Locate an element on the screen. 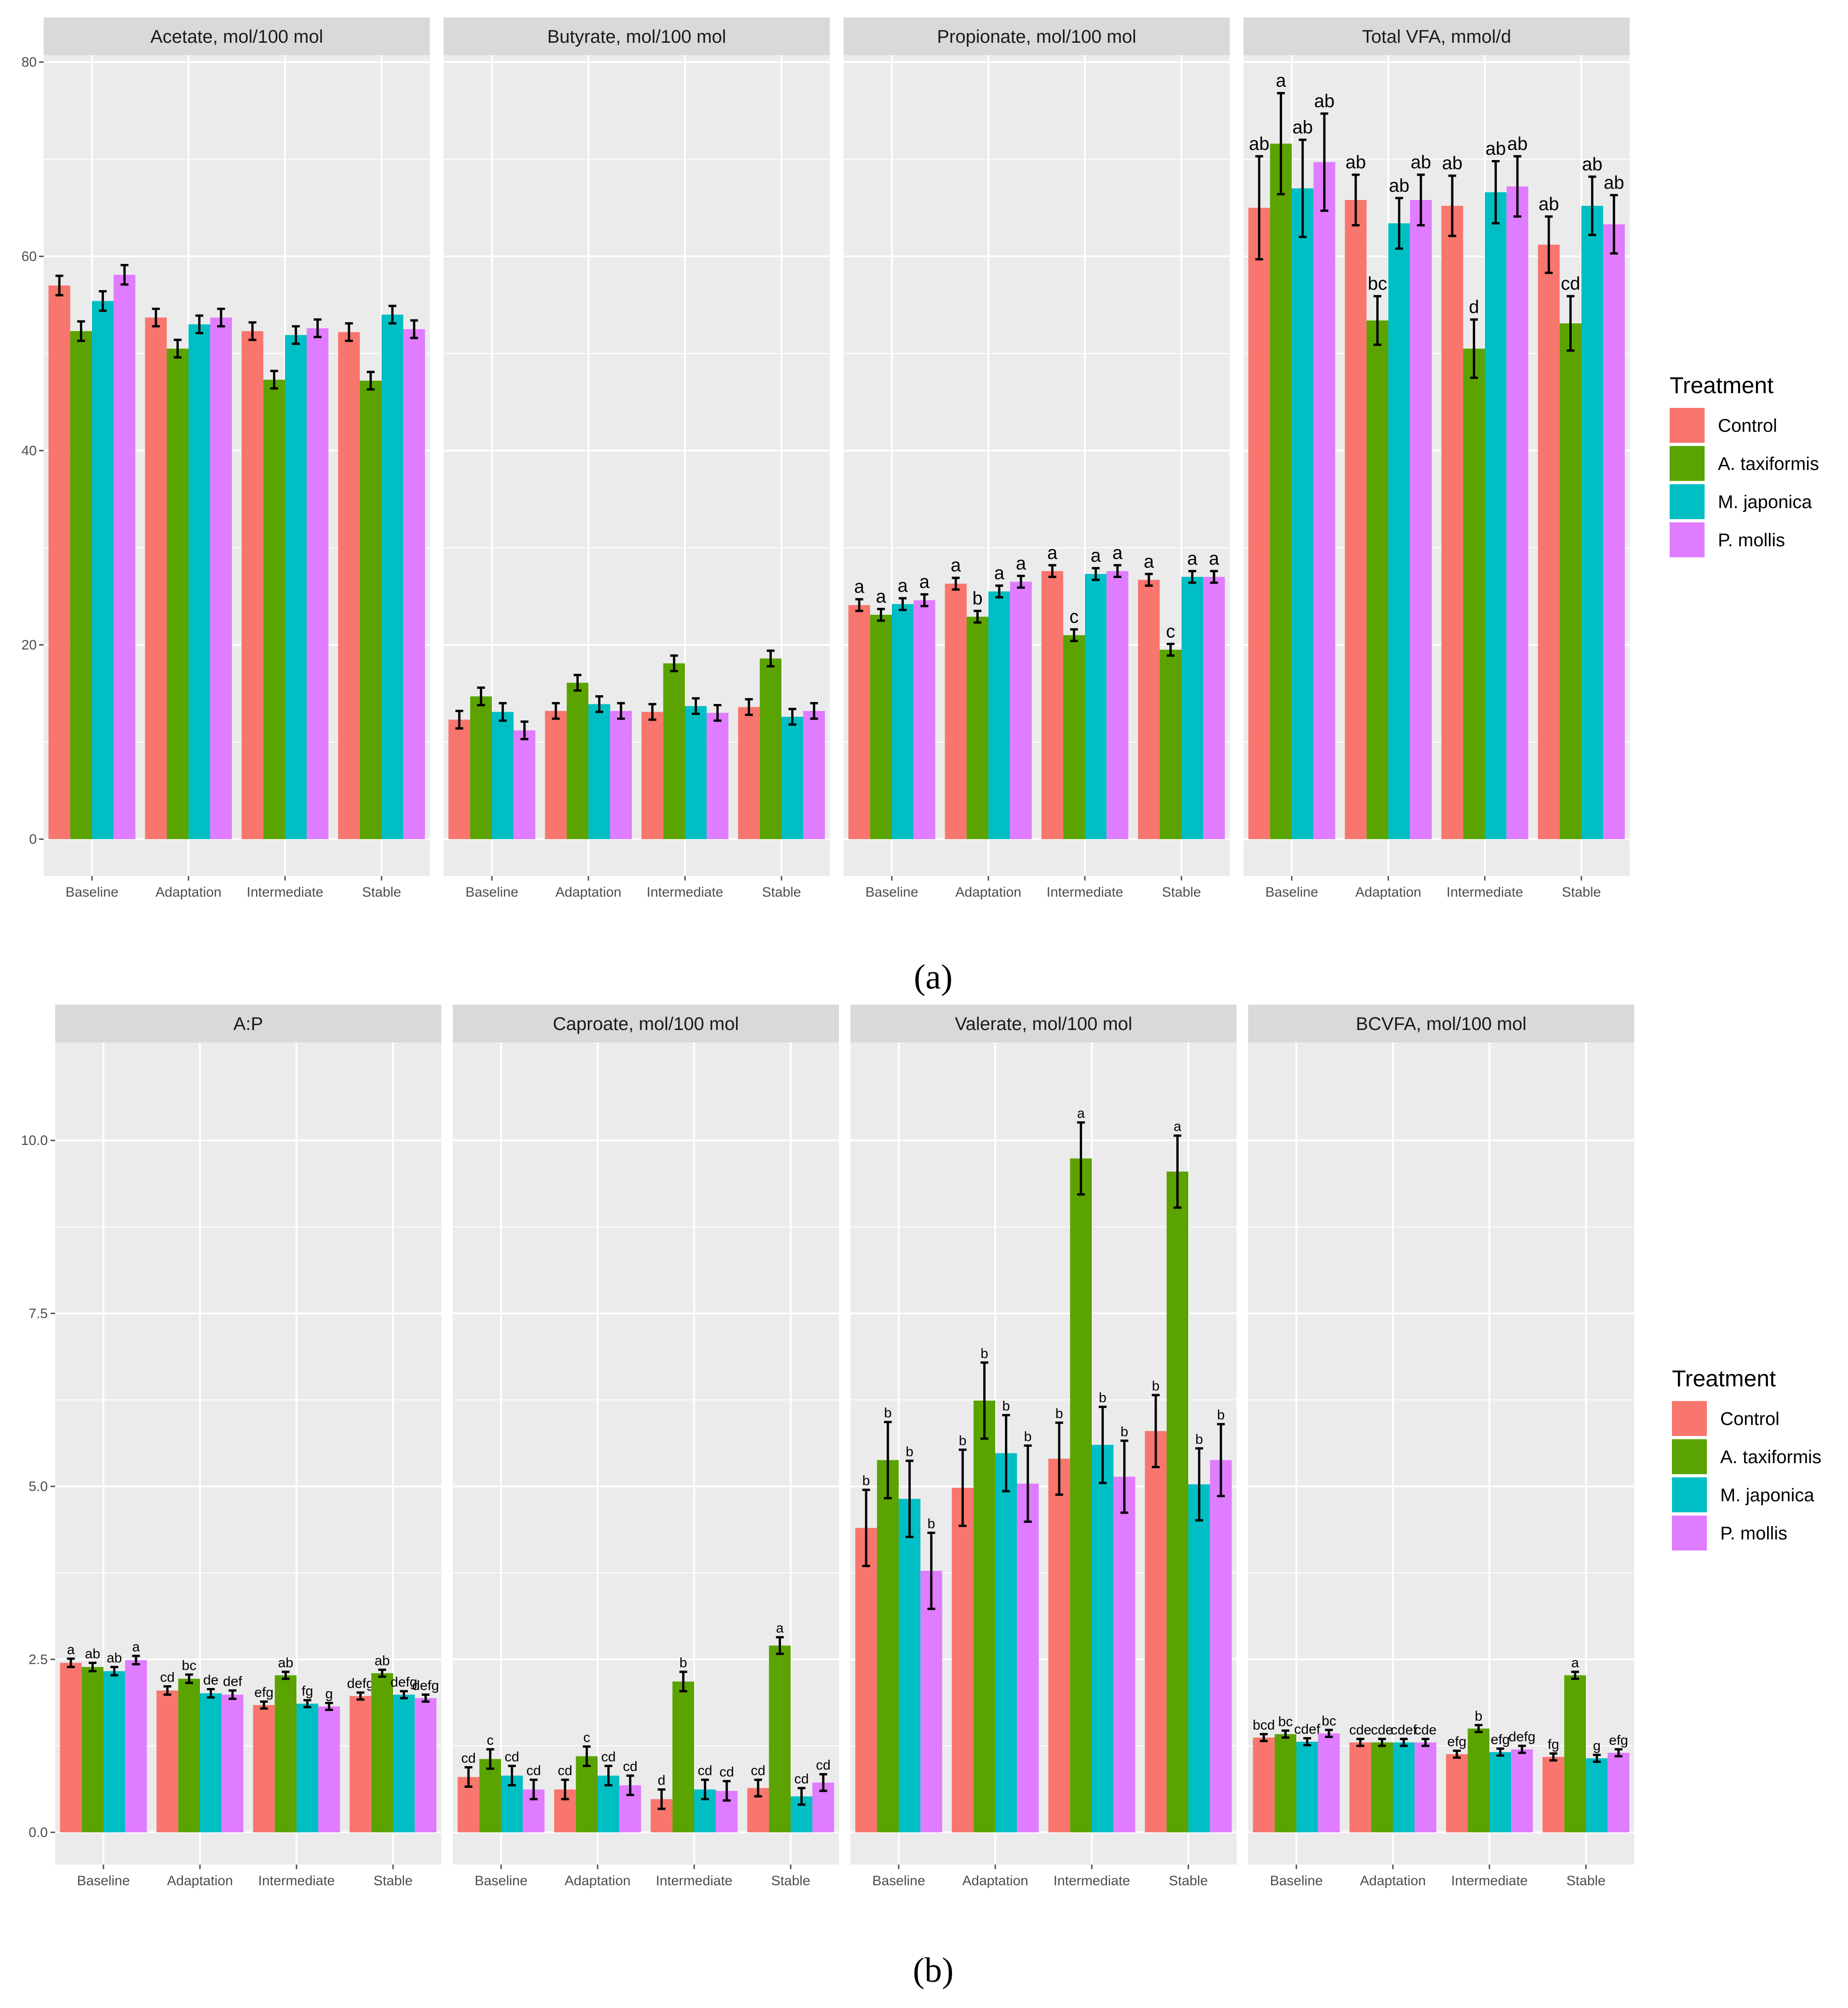 The width and height of the screenshot is (1848, 2008). panel-title: BCVFA, mol/100 mol is located at coordinates (1441, 1024).